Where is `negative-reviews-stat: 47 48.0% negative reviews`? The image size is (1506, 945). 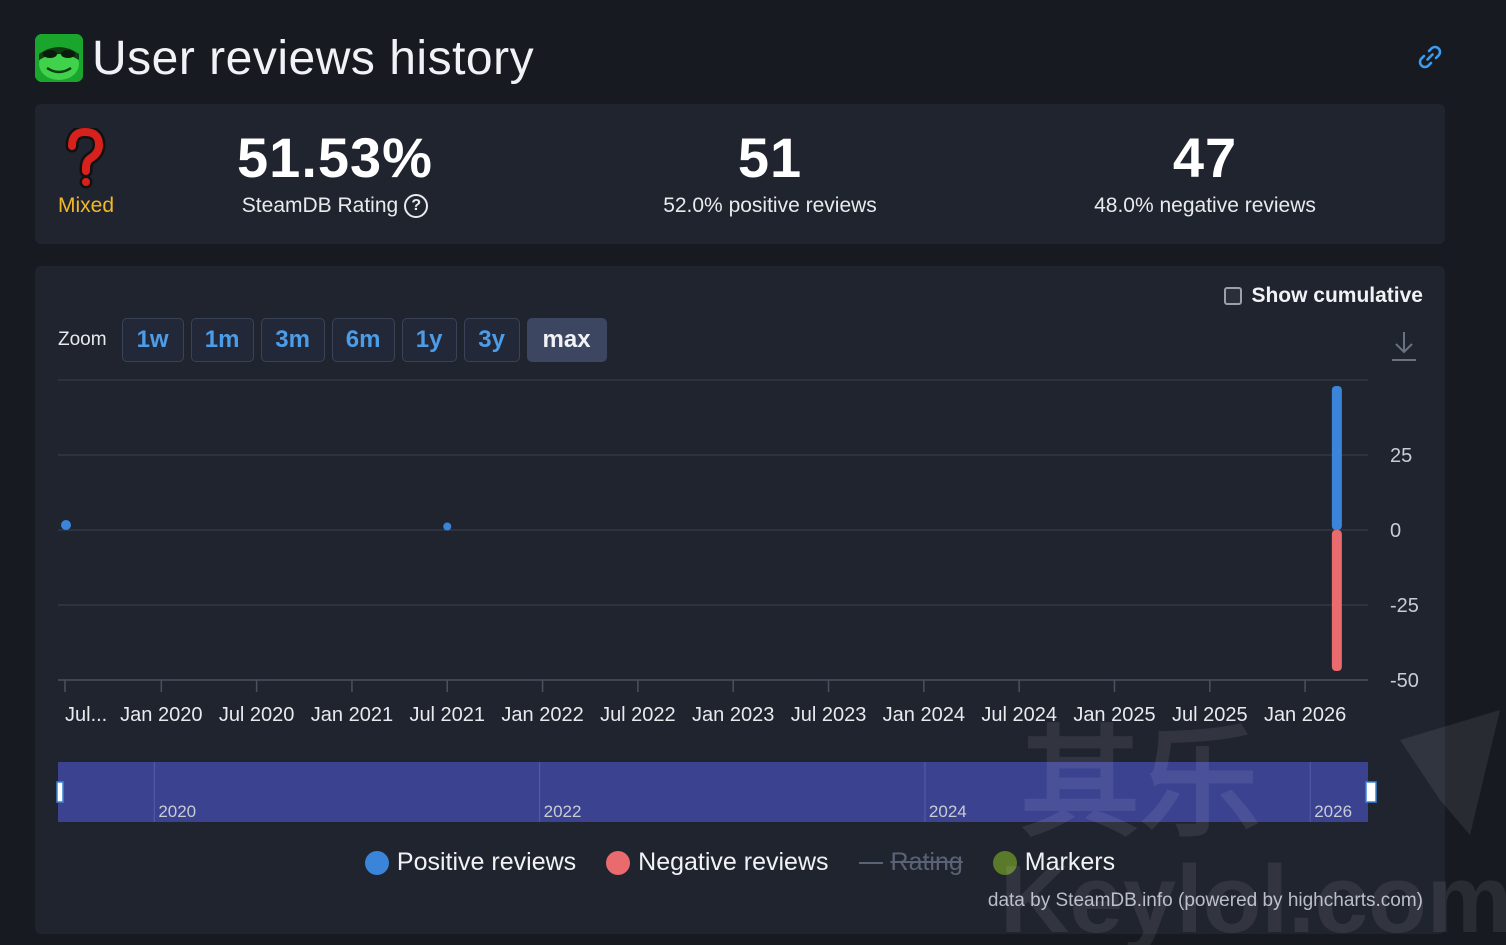
negative-reviews-stat: 47 48.0% negative reviews is located at coordinates (1205, 172).